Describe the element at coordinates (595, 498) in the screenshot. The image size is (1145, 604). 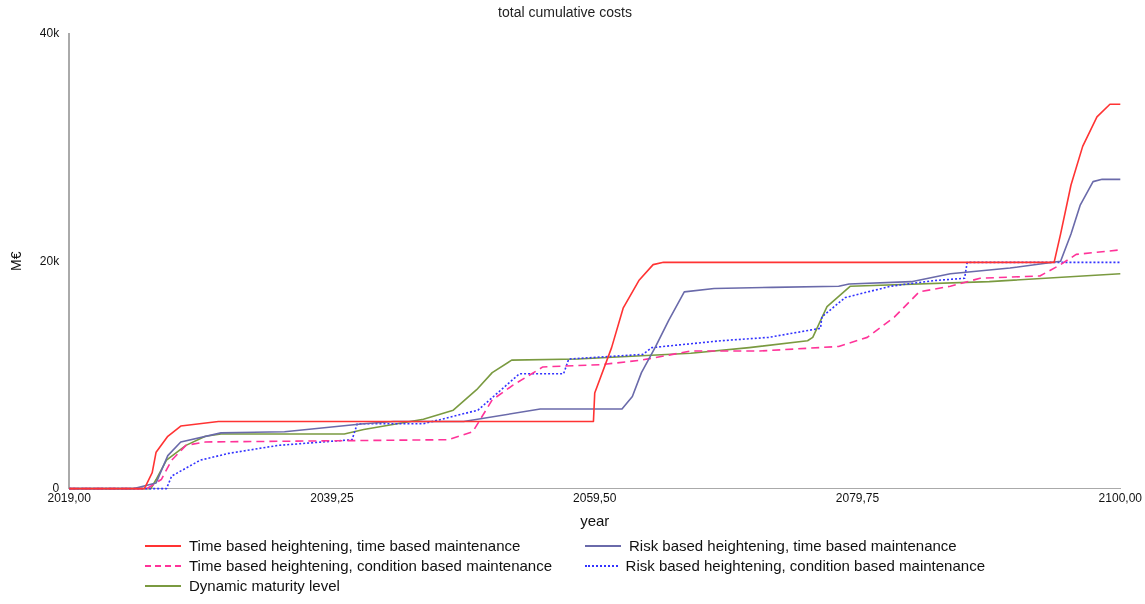
I see `x-tick-label: 2059,50` at that location.